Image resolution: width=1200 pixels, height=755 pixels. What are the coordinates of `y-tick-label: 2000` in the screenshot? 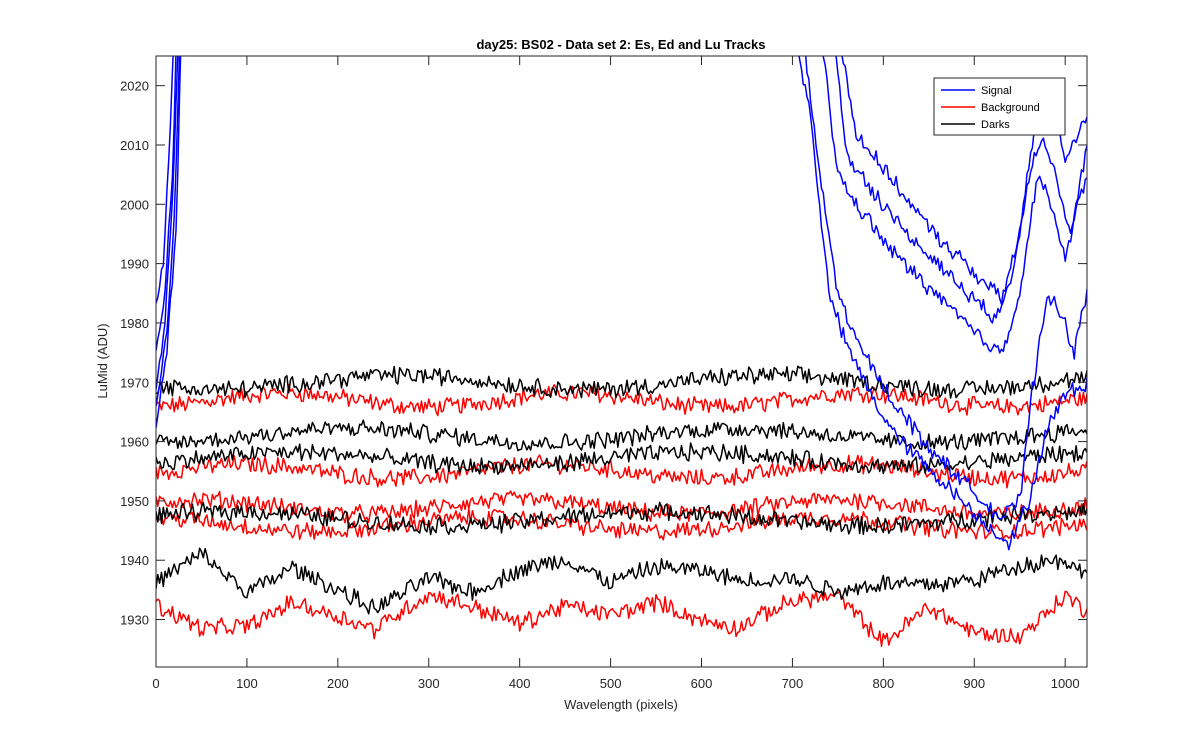 It's located at (134, 204).